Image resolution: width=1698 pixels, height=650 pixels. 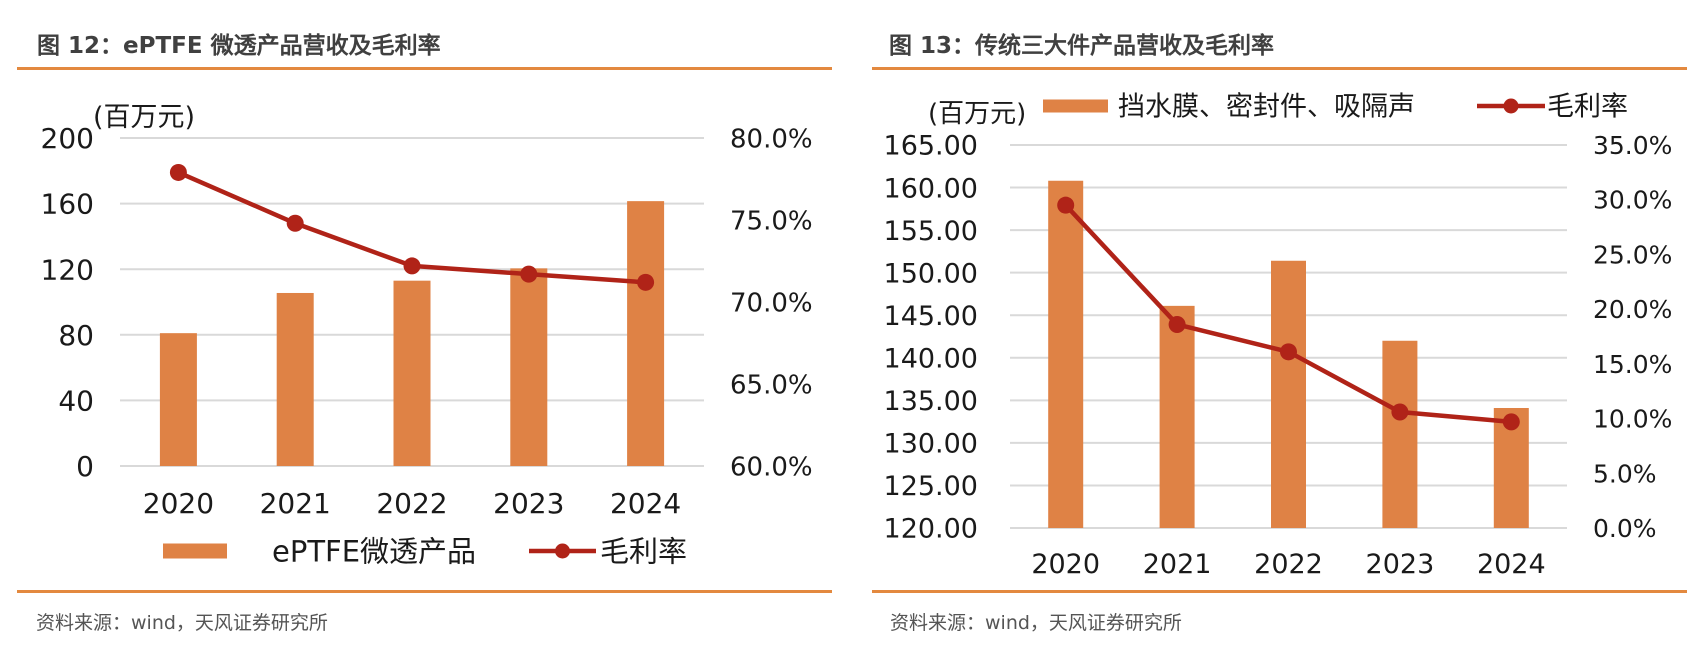 What do you see at coordinates (931, 231) in the screenshot?
I see `y-tick-label: 155.00` at bounding box center [931, 231].